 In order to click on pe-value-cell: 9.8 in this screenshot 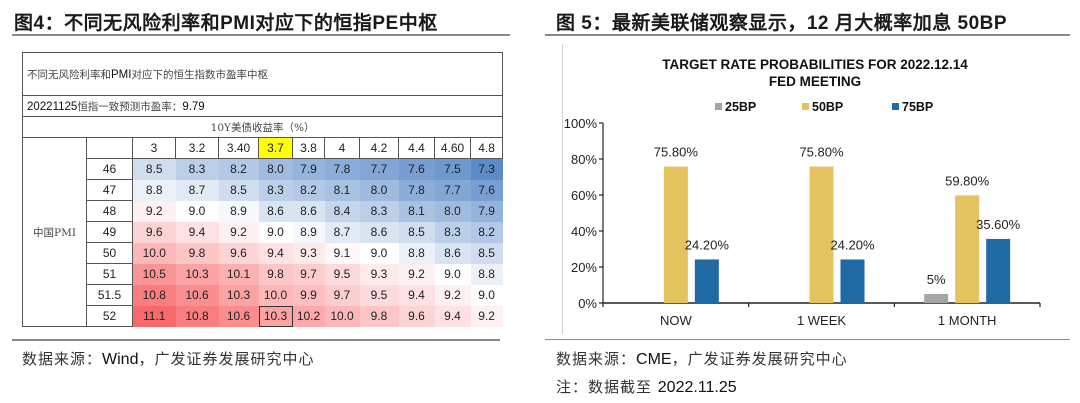, I will do `click(275, 274)`.